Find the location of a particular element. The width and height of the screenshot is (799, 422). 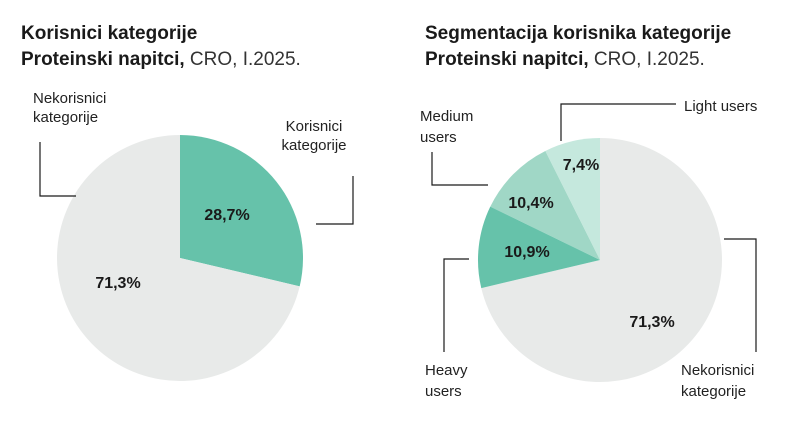

value-label-2: 10,9% is located at coordinates (526, 252).